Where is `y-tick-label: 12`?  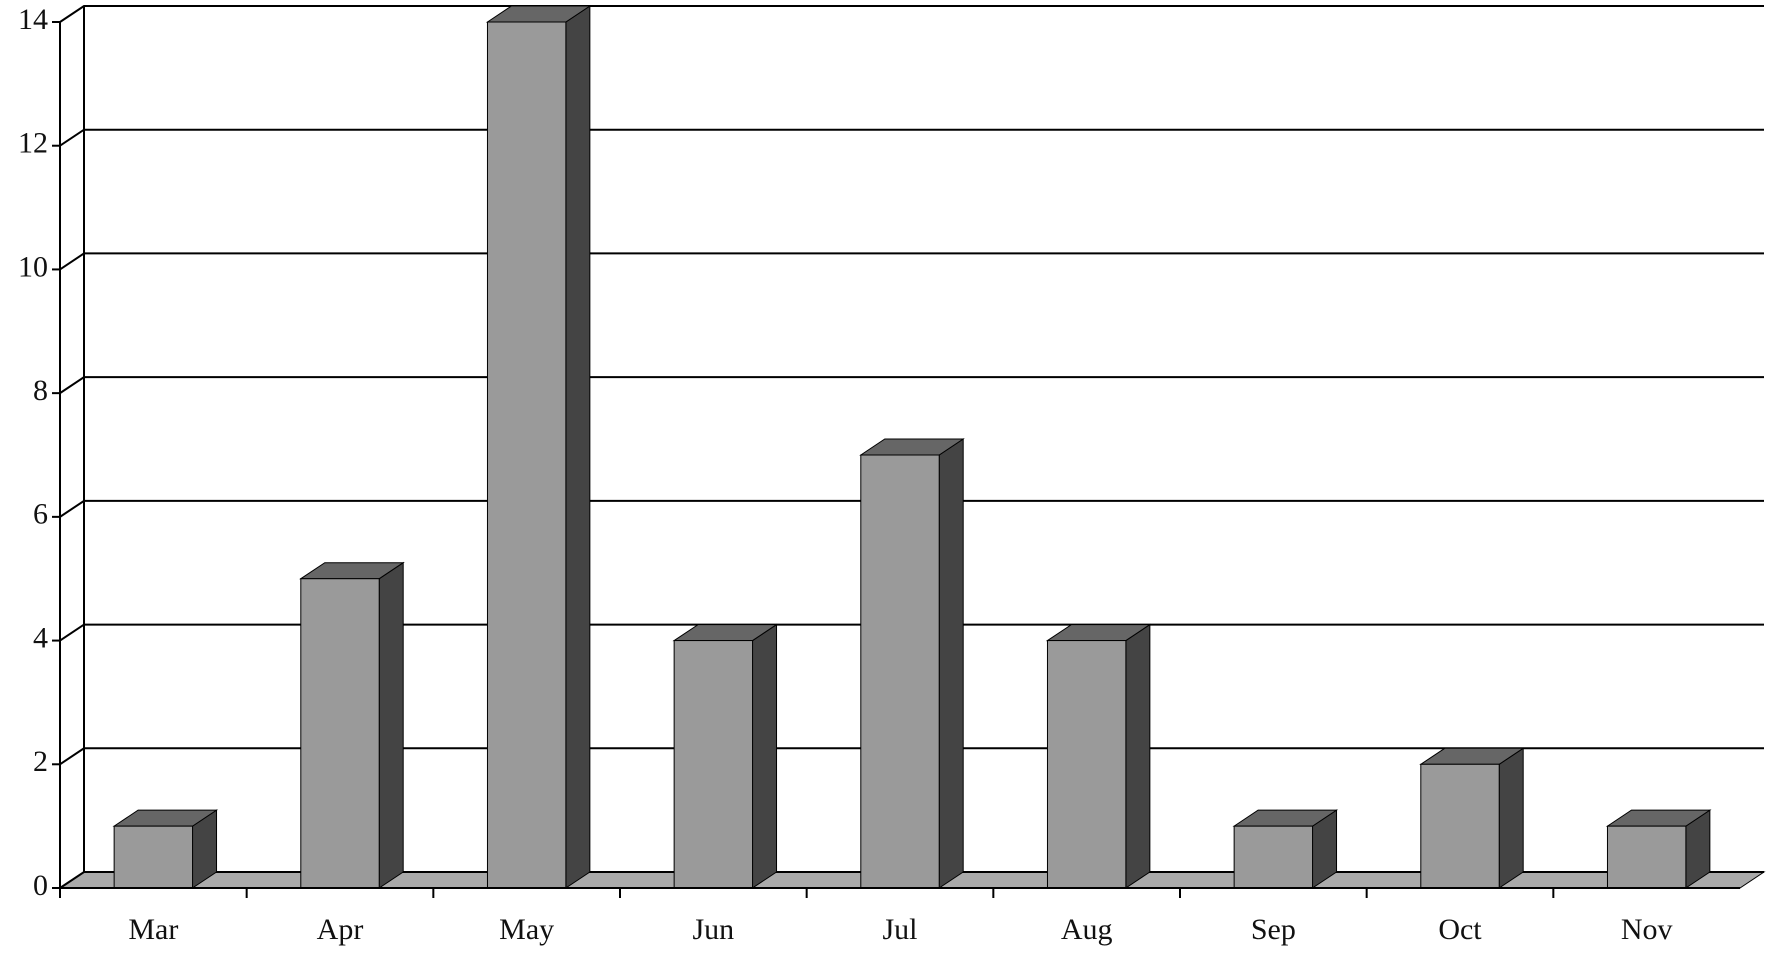
y-tick-label: 12 is located at coordinates (33, 143).